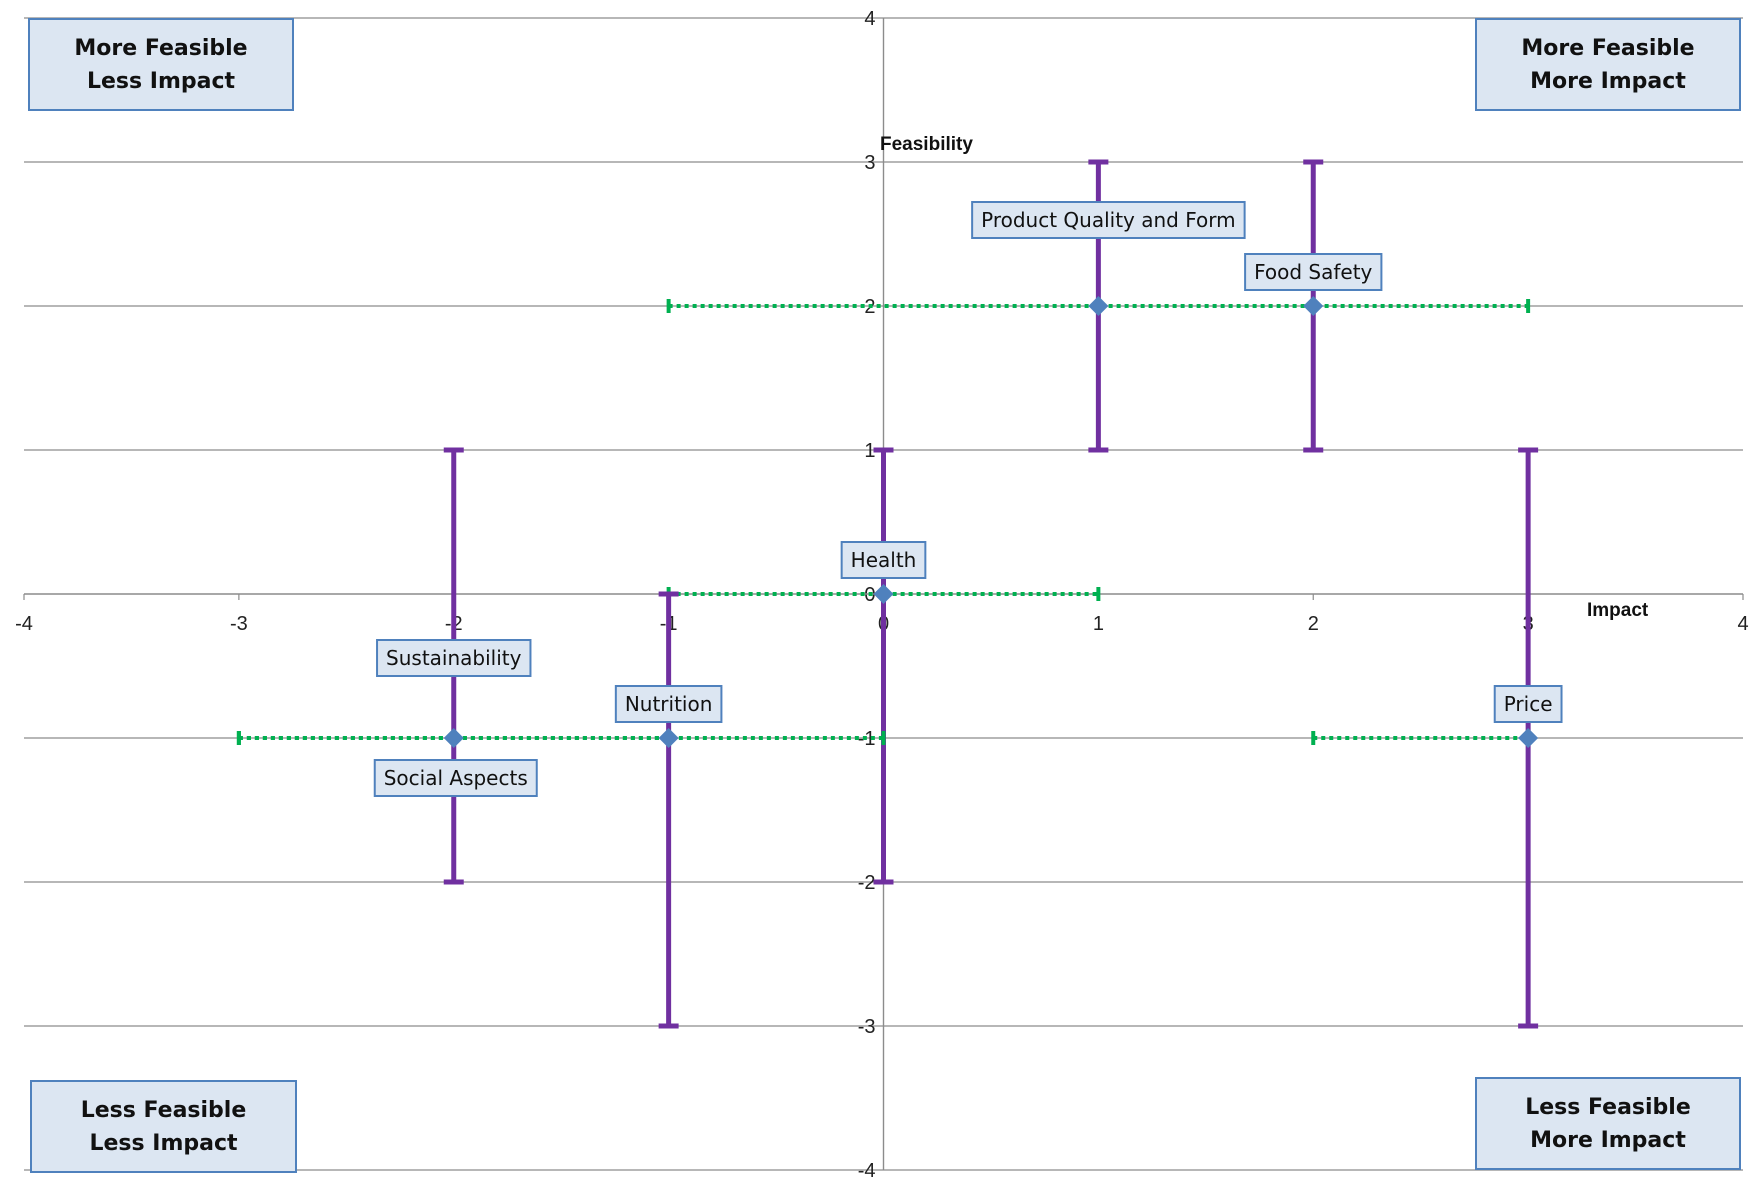  I want to click on quadrant-bottom-left-line2: Less Impact, so click(163, 1143).